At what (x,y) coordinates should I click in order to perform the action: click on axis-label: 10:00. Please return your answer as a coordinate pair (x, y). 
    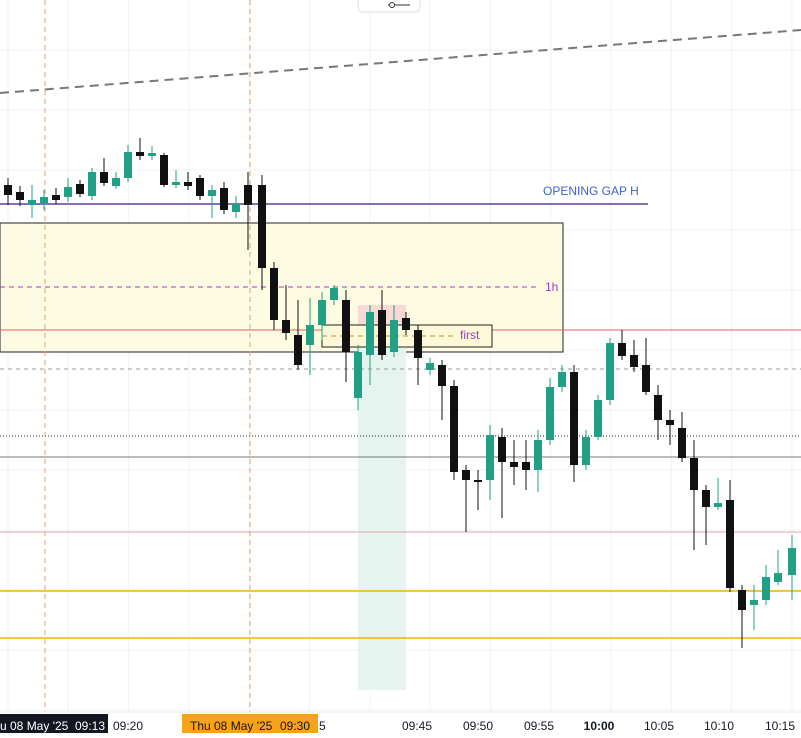
    Looking at the image, I should click on (599, 726).